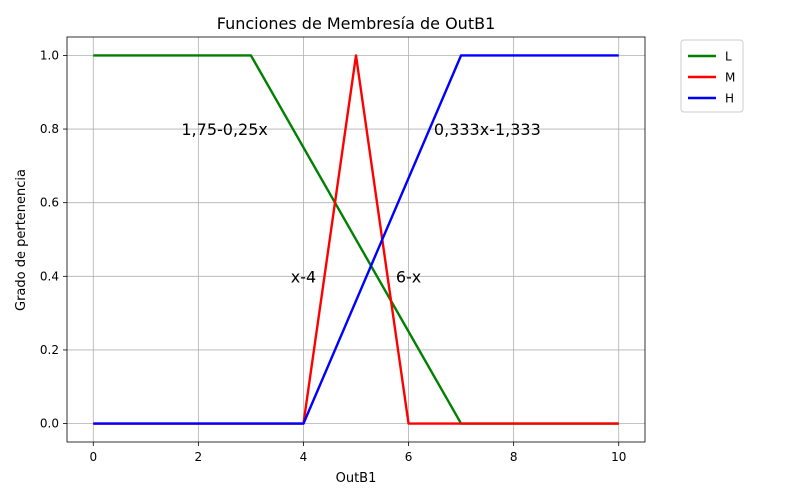  What do you see at coordinates (729, 99) in the screenshot?
I see `legend-label-h: H` at bounding box center [729, 99].